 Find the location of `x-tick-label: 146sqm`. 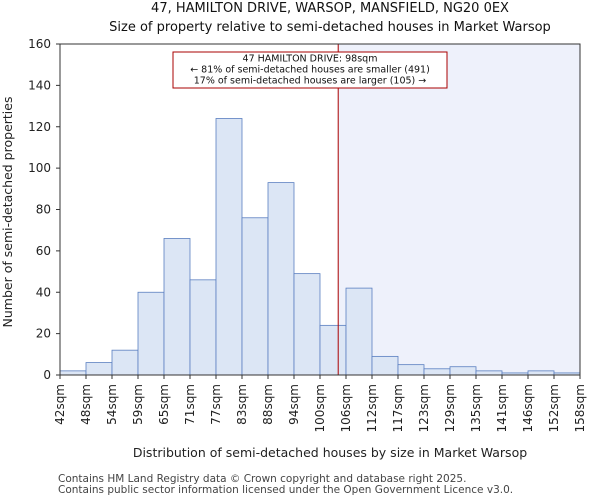

x-tick-label: 146sqm is located at coordinates (528, 408).